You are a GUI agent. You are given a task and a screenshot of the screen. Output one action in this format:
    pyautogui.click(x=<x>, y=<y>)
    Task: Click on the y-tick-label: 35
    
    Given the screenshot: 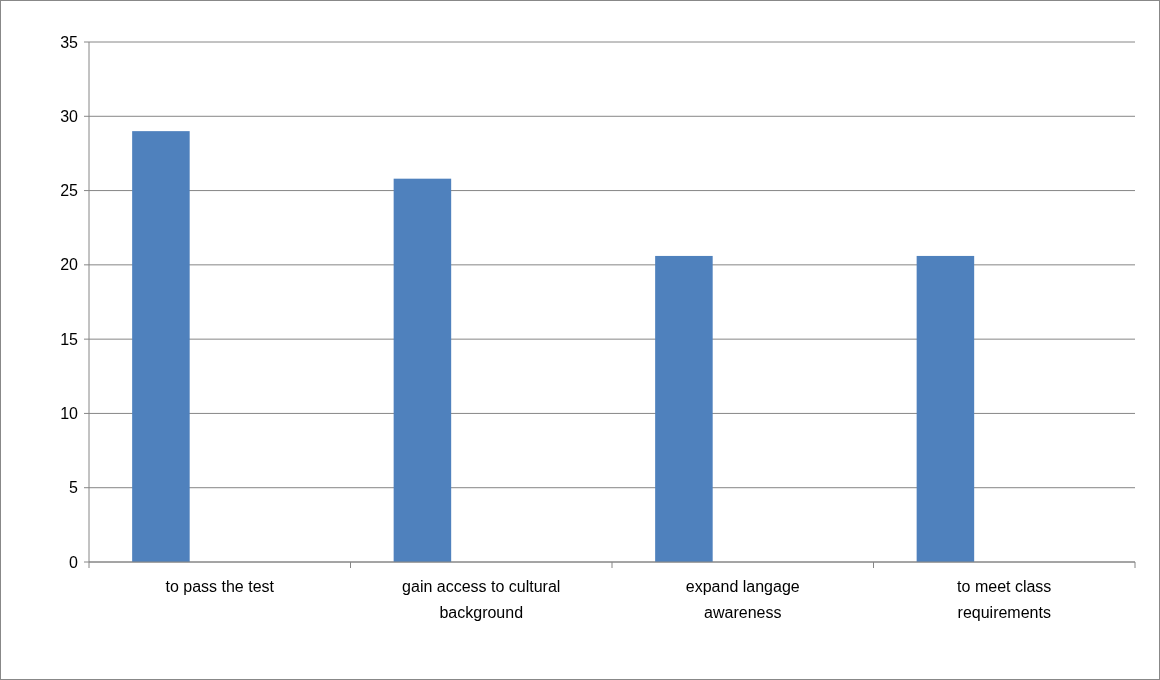 What is the action you would take?
    pyautogui.click(x=69, y=42)
    